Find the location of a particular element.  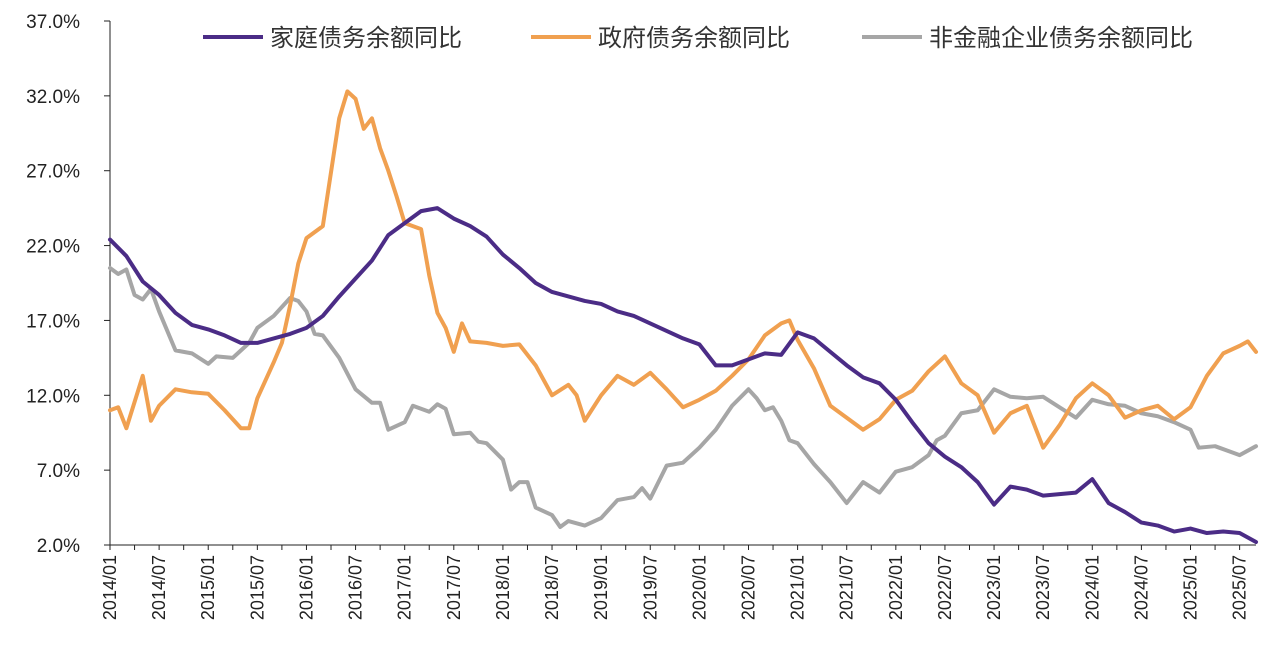

legend: 家庭债务余额同比 政府债务余额同比 非金融企业债务余额同比 is located at coordinates (698, 38).